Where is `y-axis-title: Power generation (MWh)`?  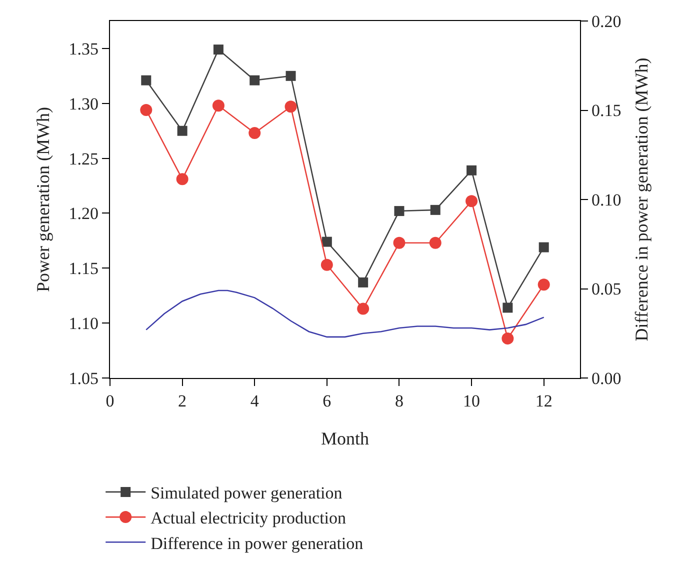
y-axis-title: Power generation (MWh) is located at coordinates (42, 199).